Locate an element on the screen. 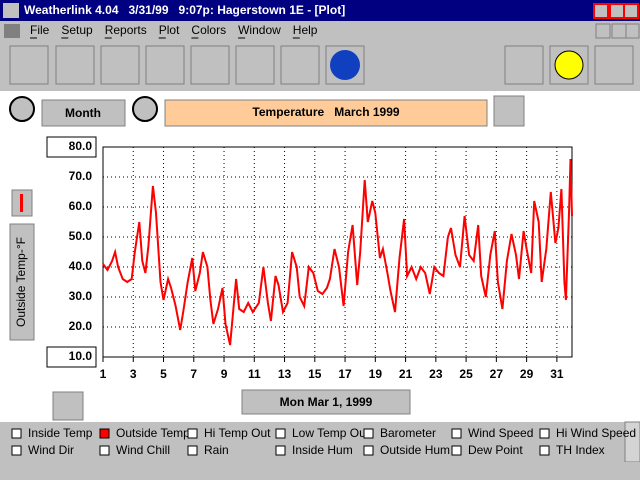 This screenshot has height=480, width=640. menu-item: File is located at coordinates (40, 30).